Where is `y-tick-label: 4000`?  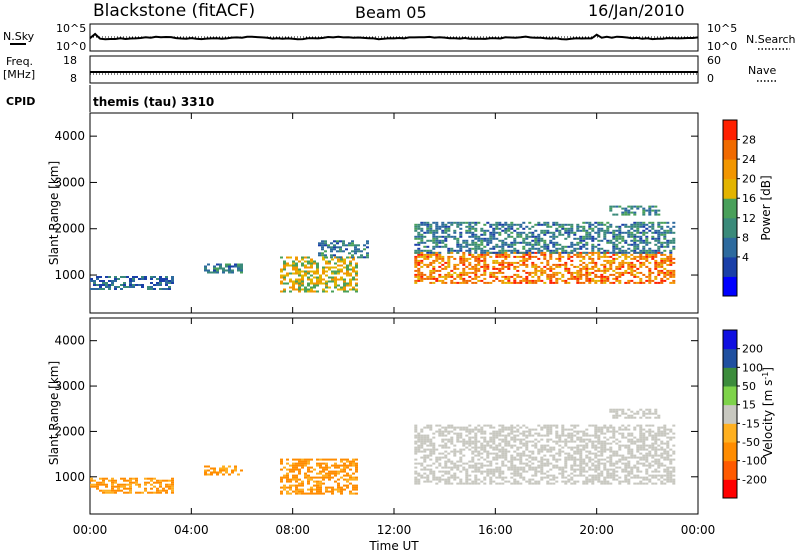 y-tick-label: 4000 is located at coordinates (69, 136).